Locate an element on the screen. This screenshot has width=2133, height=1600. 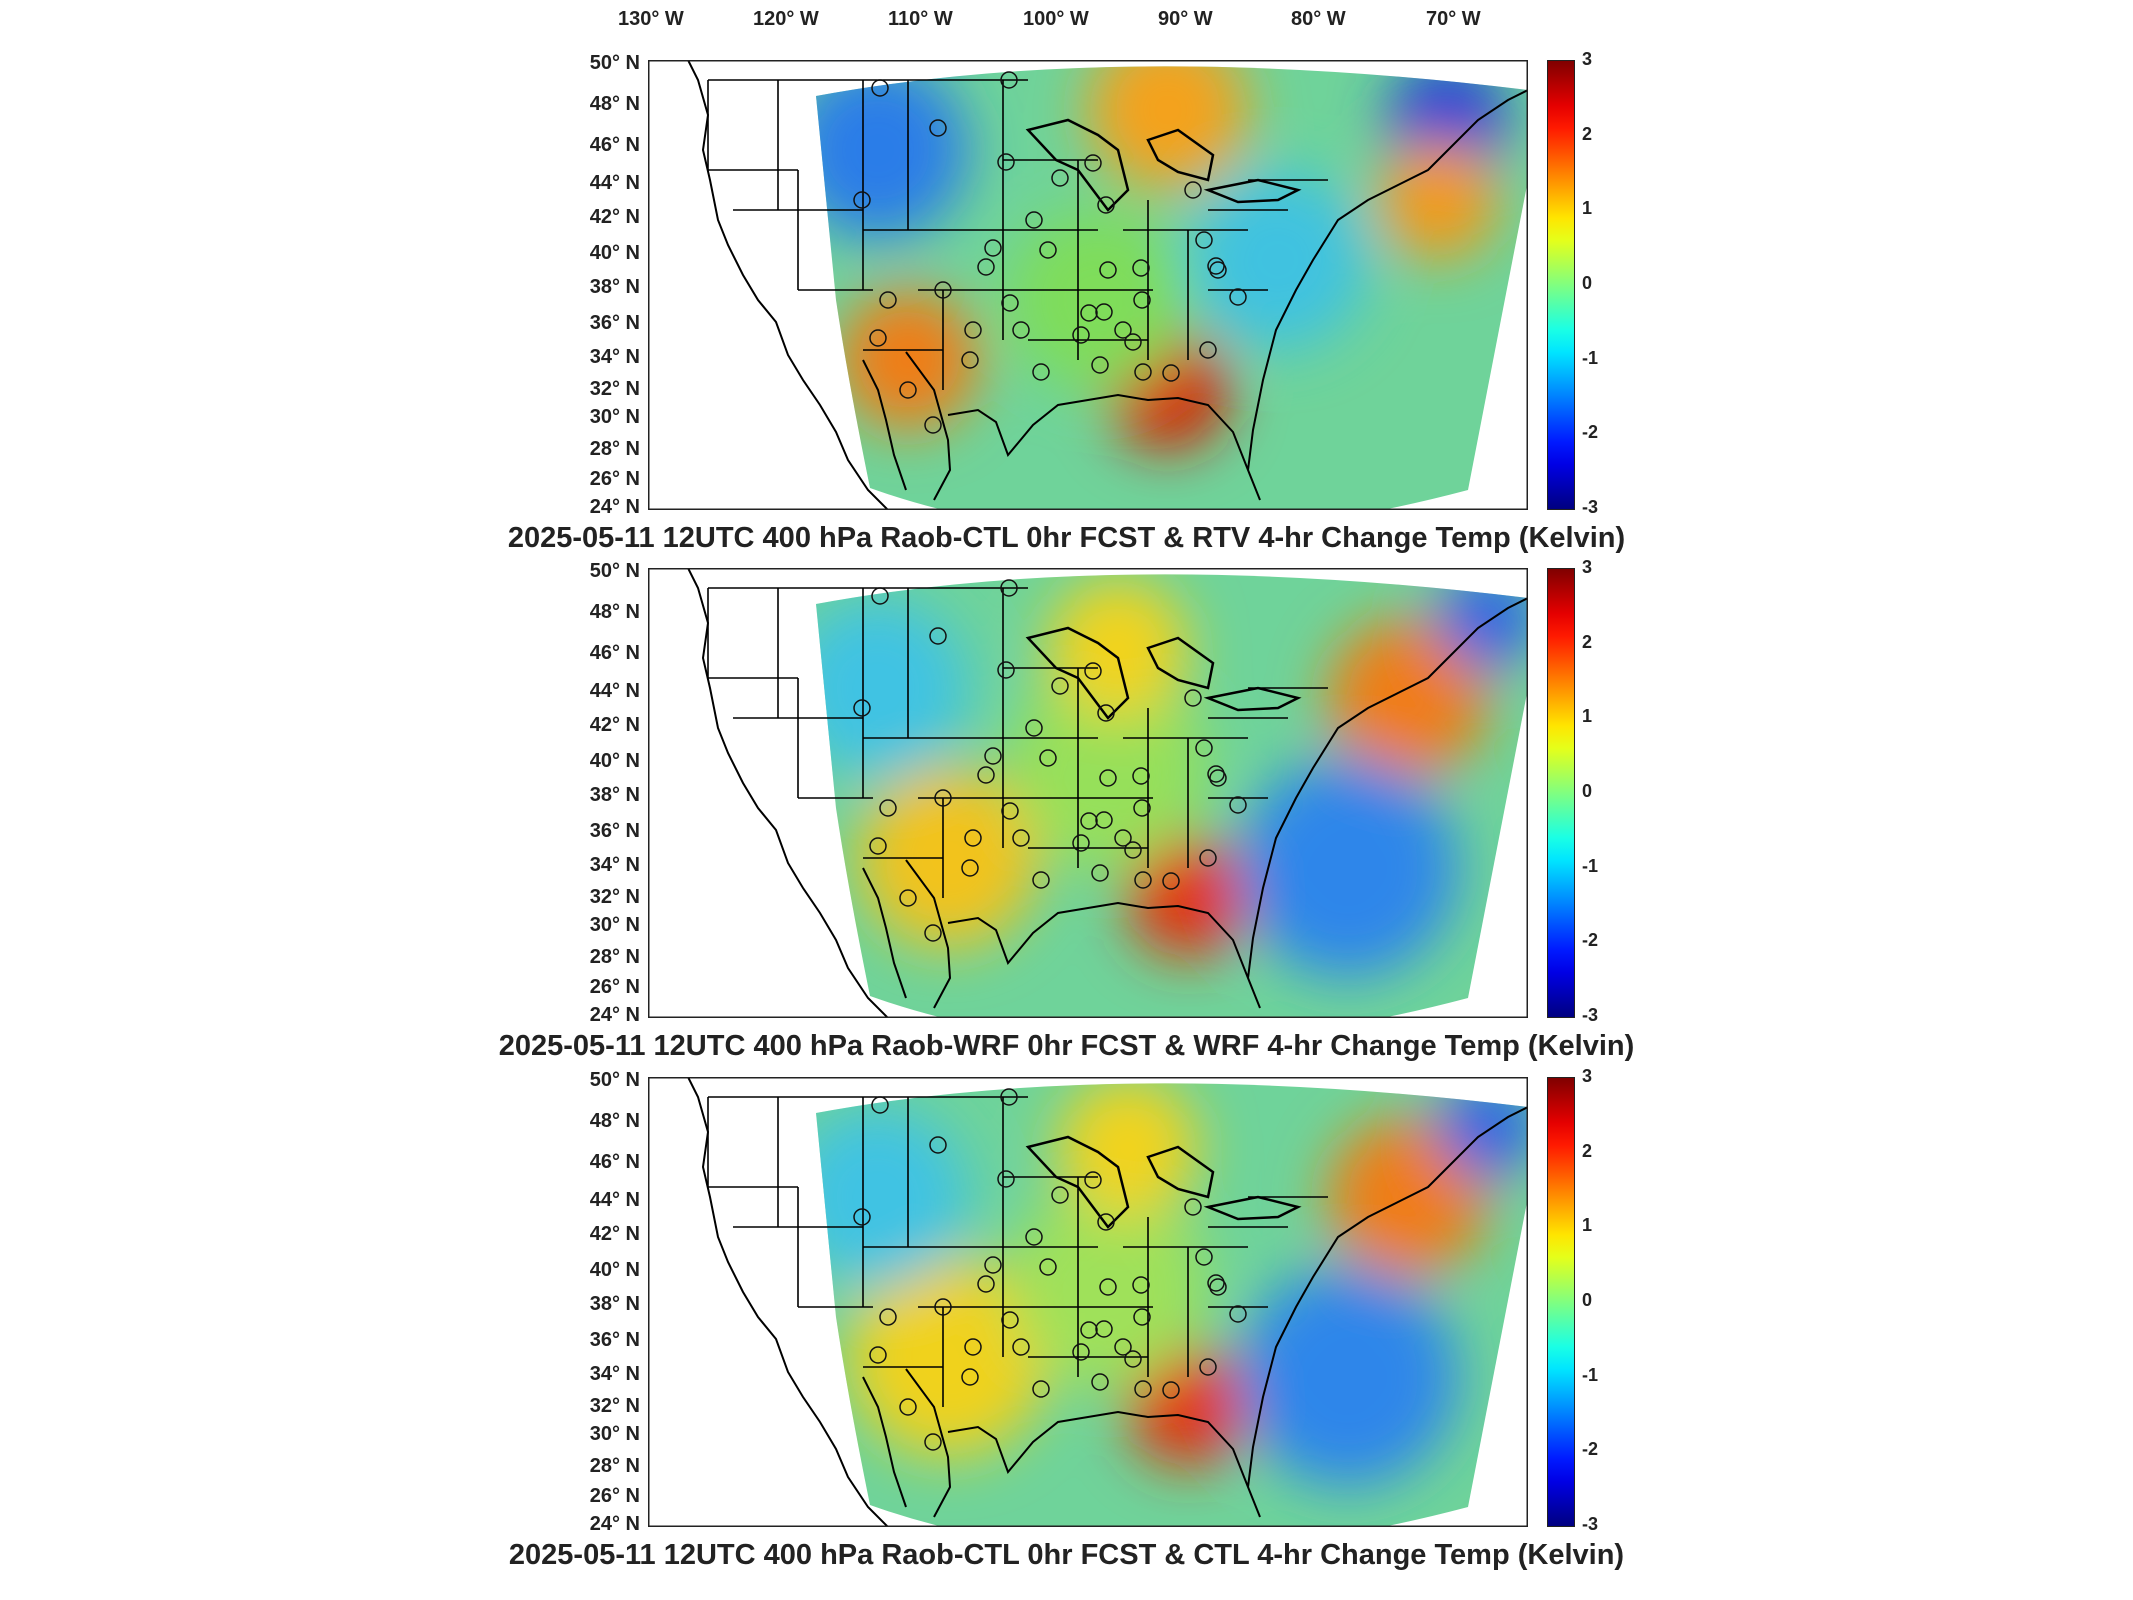
longitude-label: 90° W is located at coordinates (1185, 19).